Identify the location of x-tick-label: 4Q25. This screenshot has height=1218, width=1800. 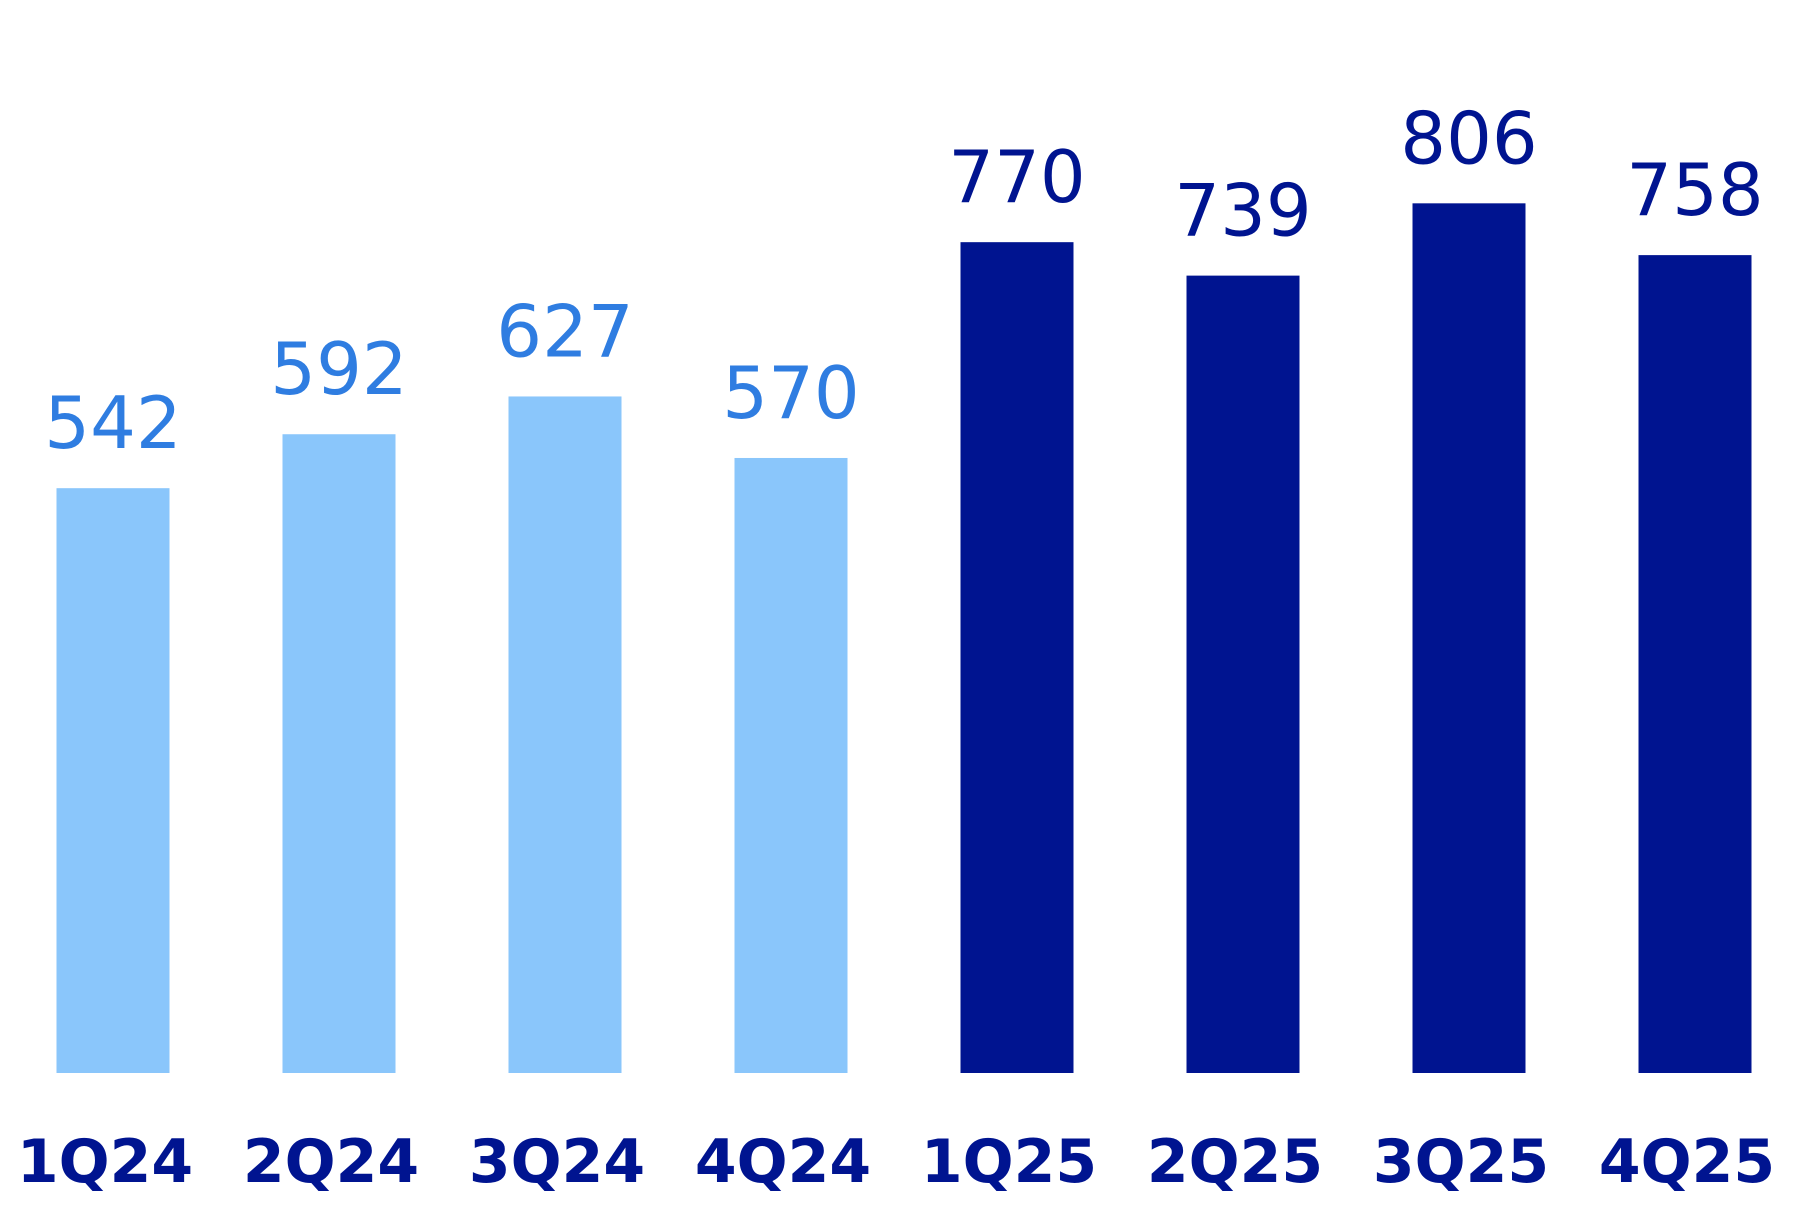
(1687, 1162).